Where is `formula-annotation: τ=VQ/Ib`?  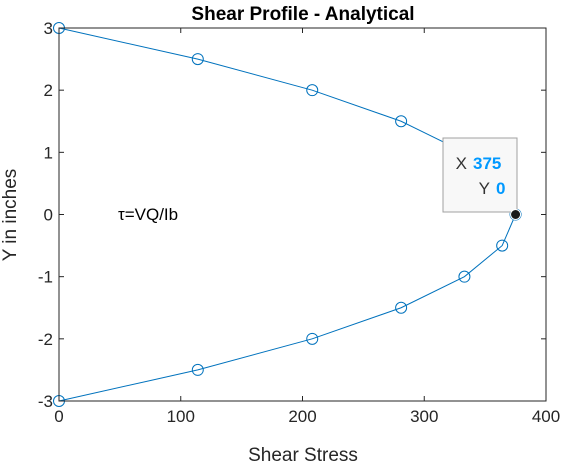 formula-annotation: τ=VQ/Ib is located at coordinates (148, 214).